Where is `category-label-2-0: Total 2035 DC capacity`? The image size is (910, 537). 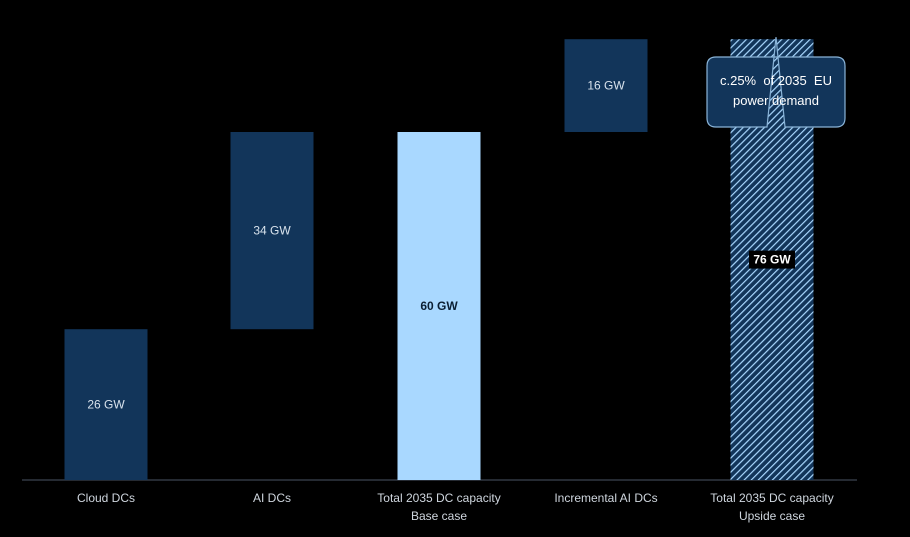 category-label-2-0: Total 2035 DC capacity is located at coordinates (438, 498).